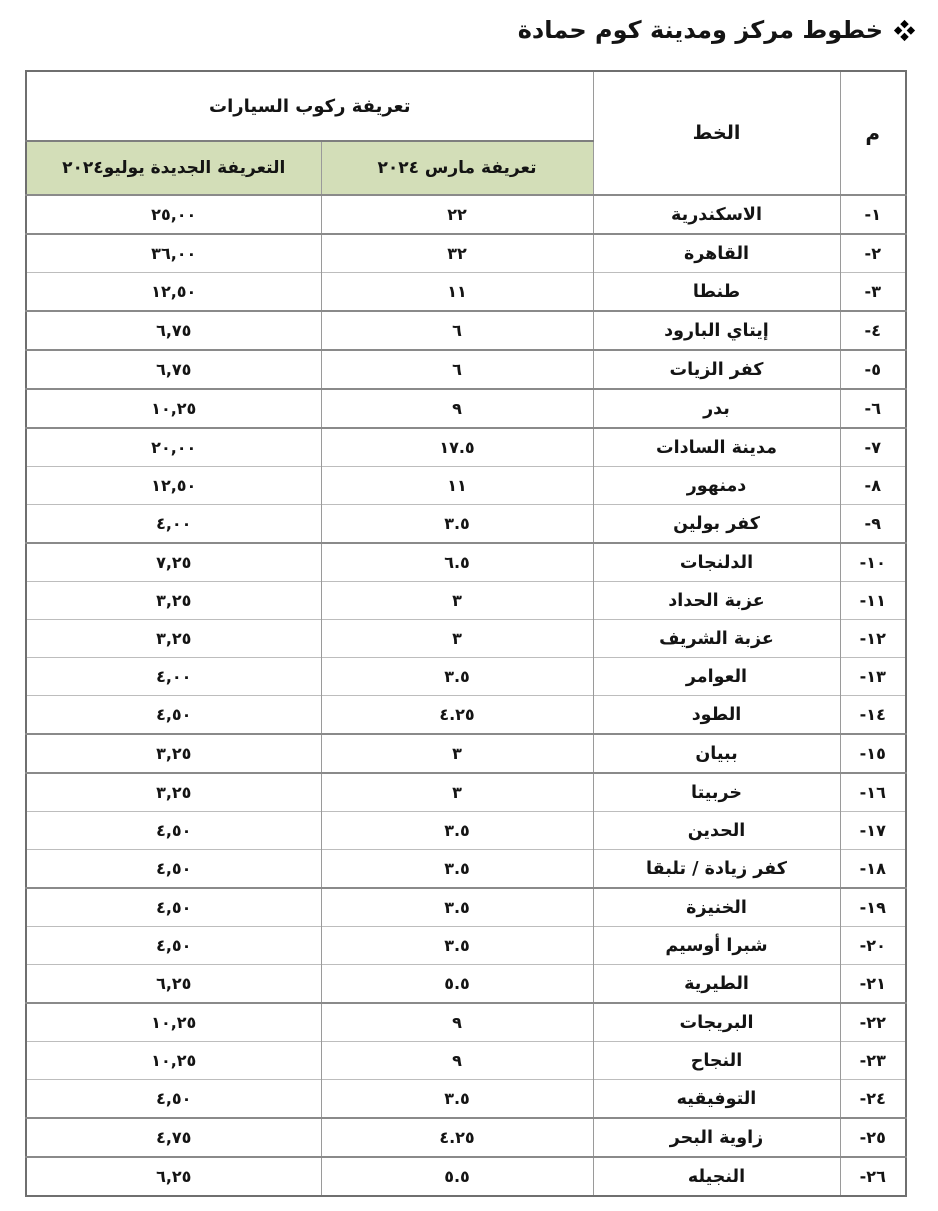  I want to click on cell-line-number: ٢٥-, so click(873, 1137).